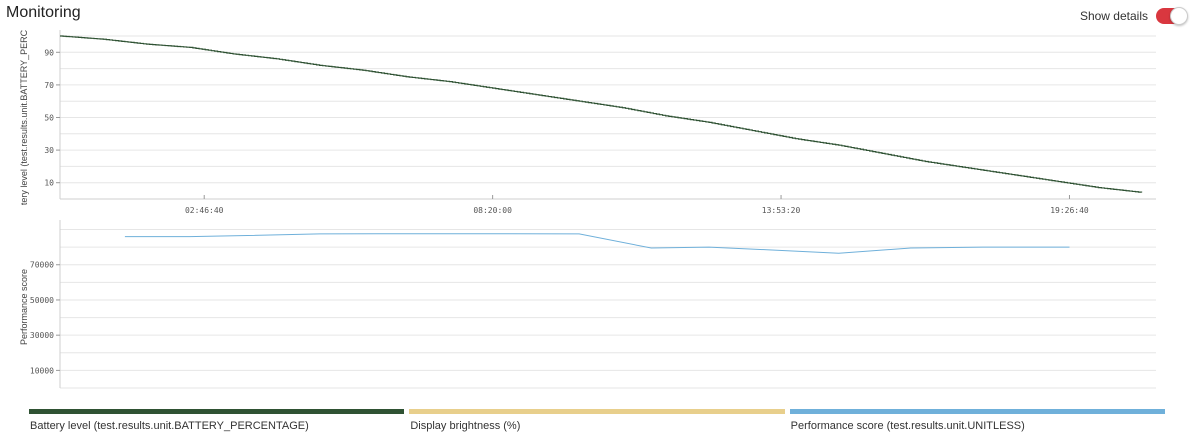 The width and height of the screenshot is (1200, 438). What do you see at coordinates (49, 85) in the screenshot?
I see `y-tick-label: 70` at bounding box center [49, 85].